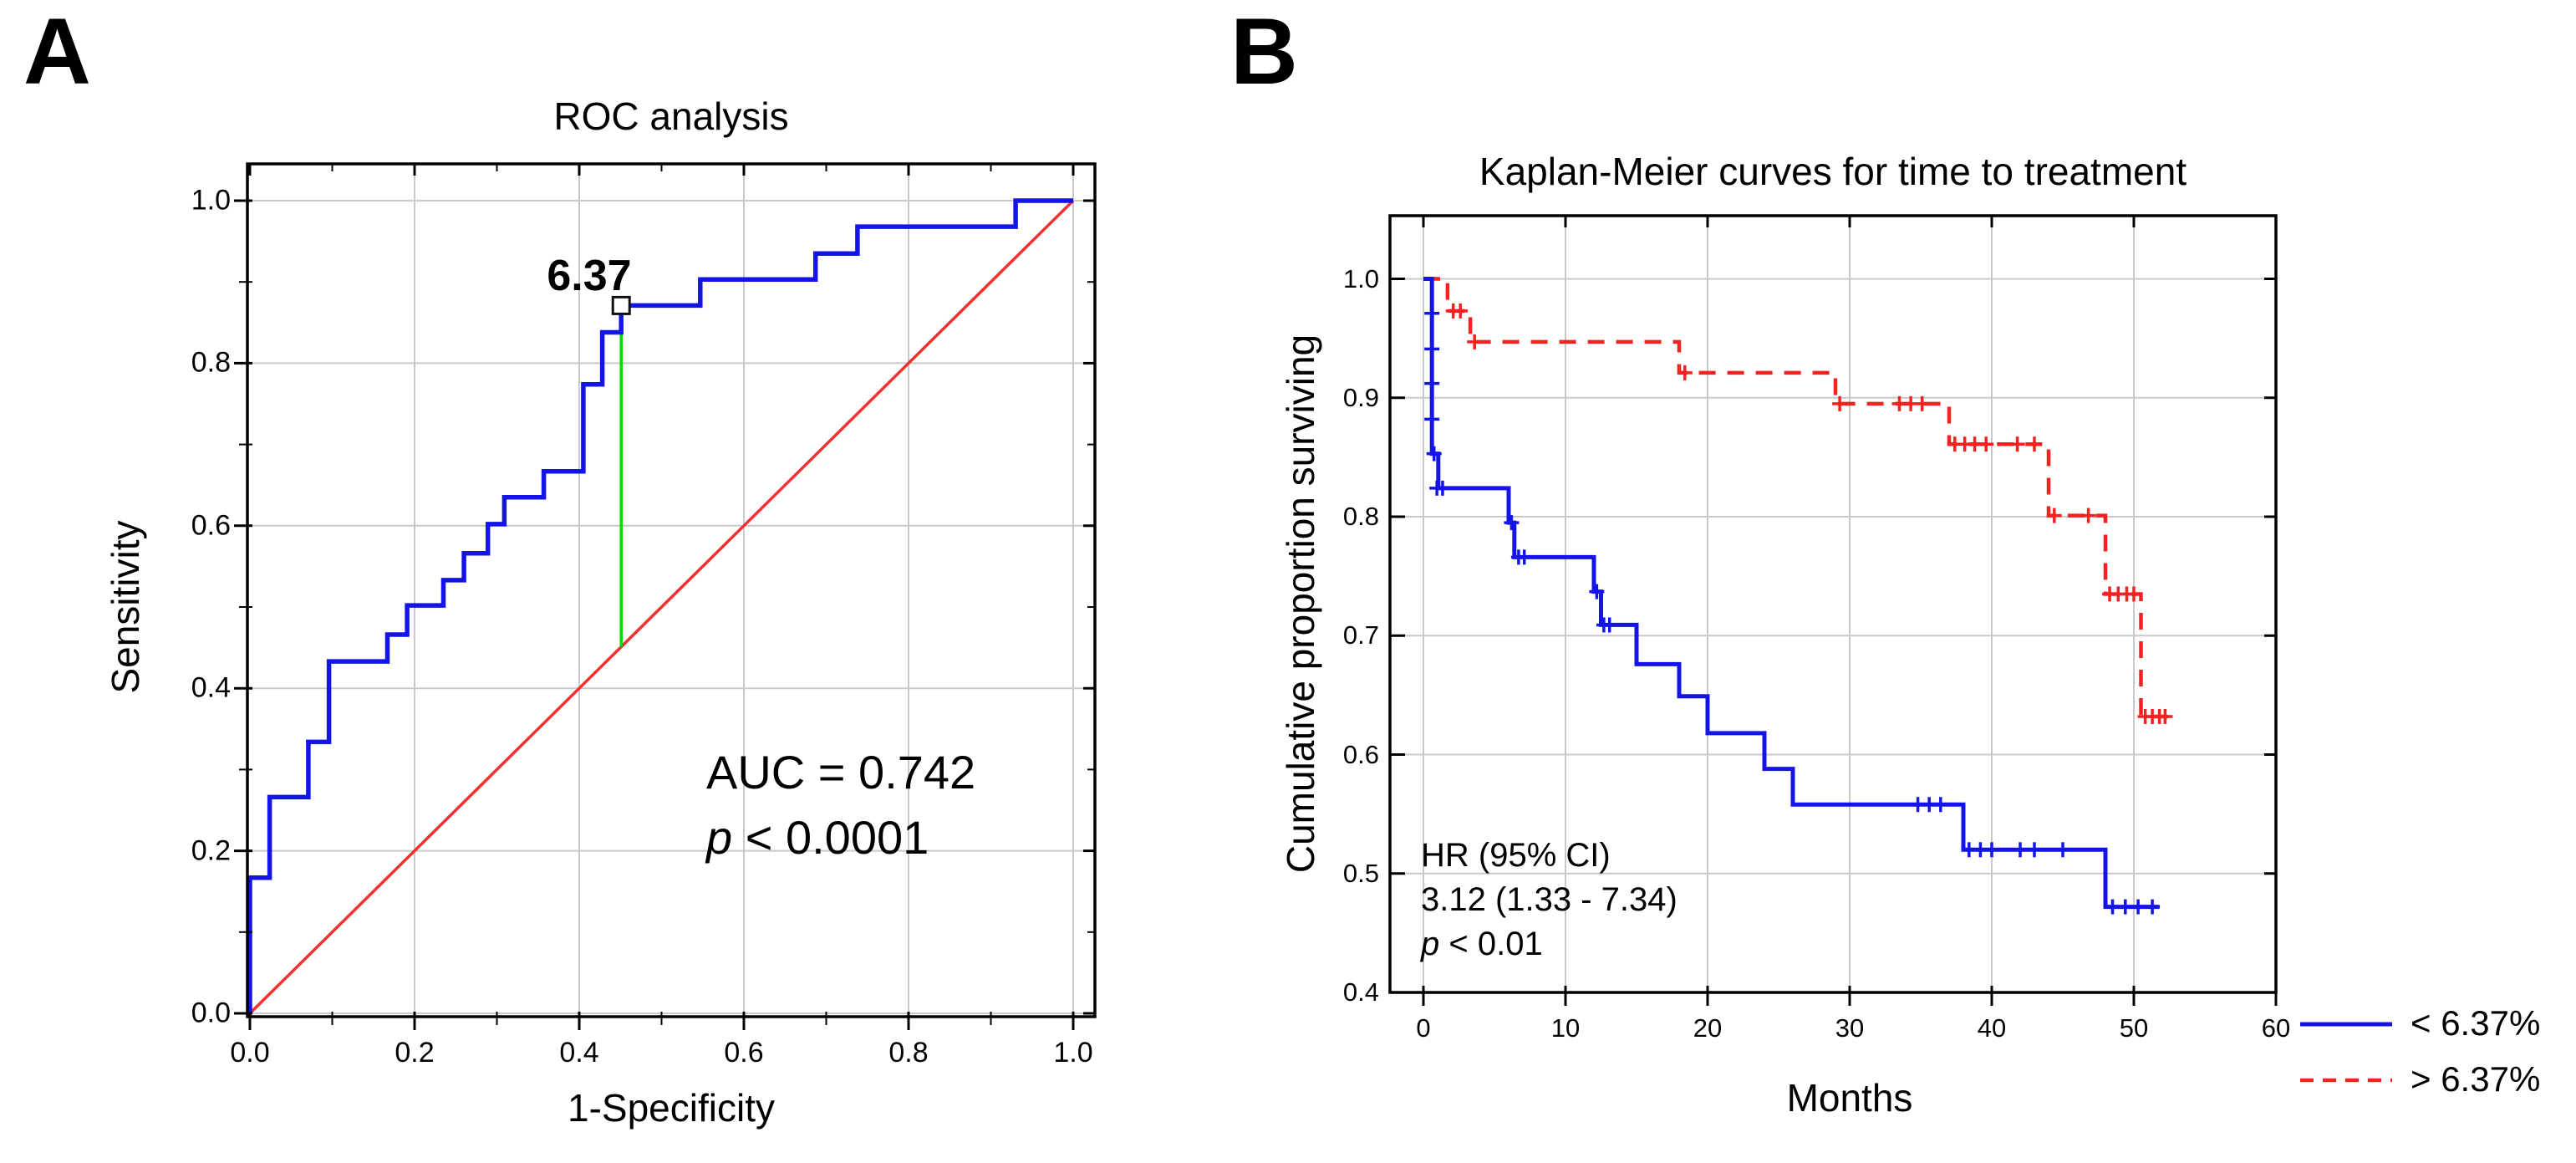 This screenshot has width=2576, height=1163. I want to click on km-curve-above-cutoff, so click(1796, 498).